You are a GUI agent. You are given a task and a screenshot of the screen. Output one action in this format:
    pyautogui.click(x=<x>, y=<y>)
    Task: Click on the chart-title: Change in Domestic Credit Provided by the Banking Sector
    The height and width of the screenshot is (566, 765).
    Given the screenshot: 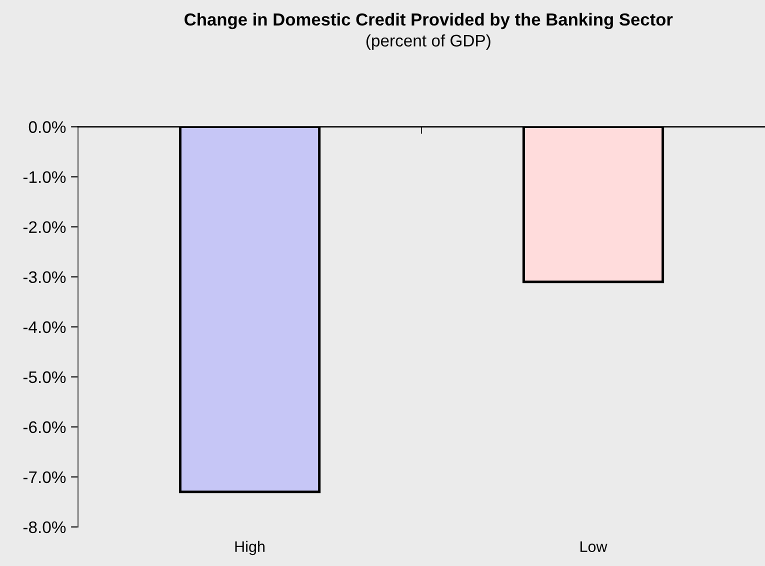 What is the action you would take?
    pyautogui.click(x=428, y=21)
    